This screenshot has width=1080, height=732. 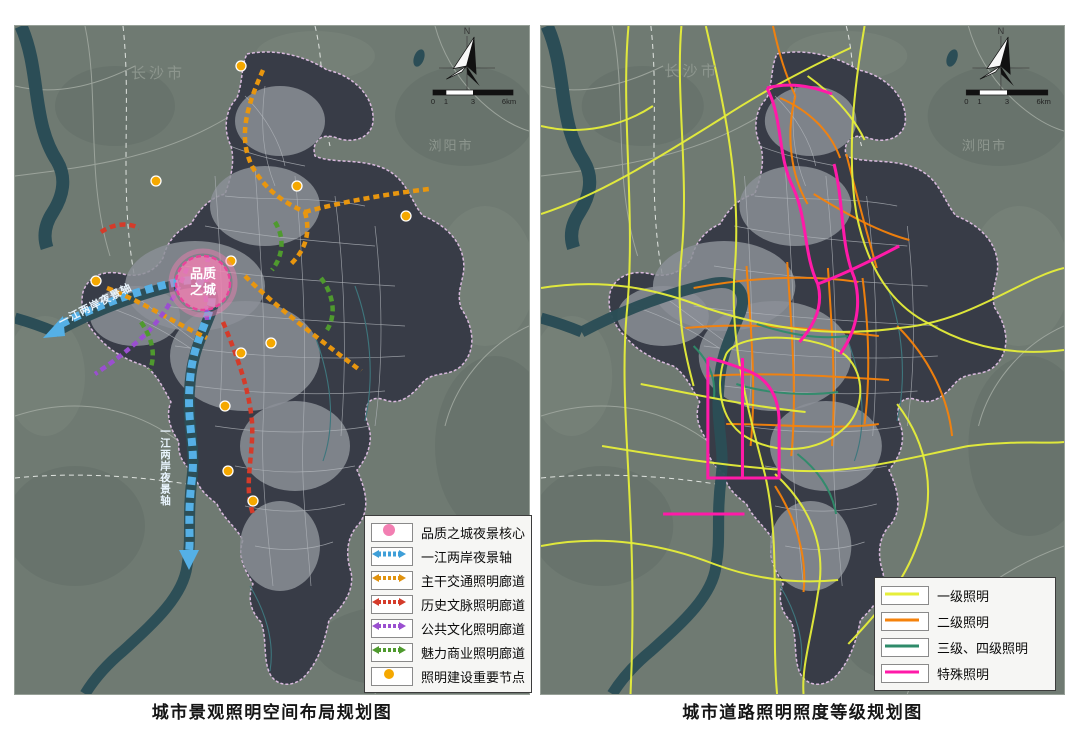 I want to click on axis-arrow-end, so click(x=189, y=560).